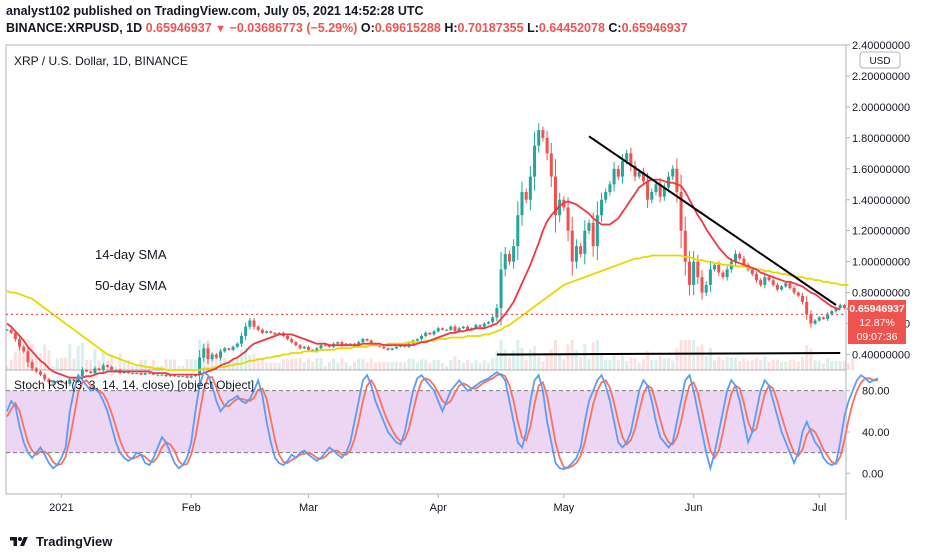  I want to click on rsi-tick-label: 40.00, so click(876, 433).